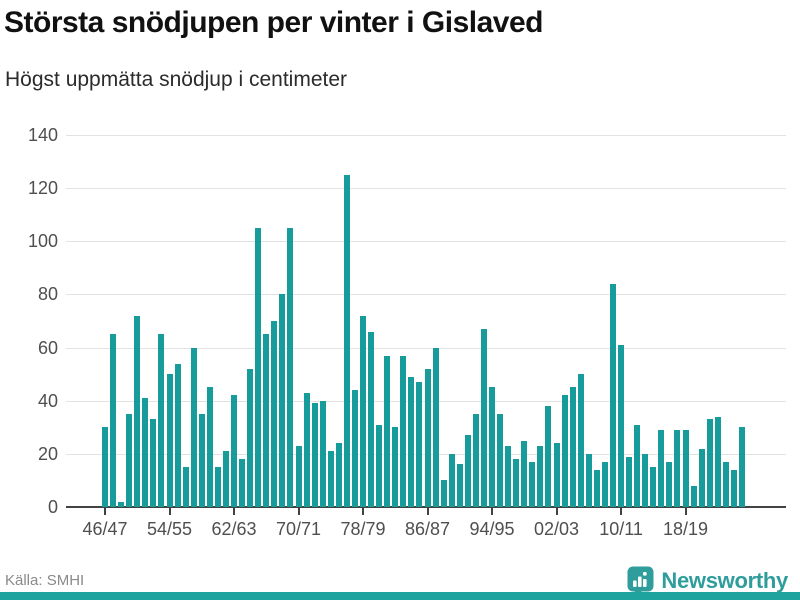 The image size is (800, 600). Describe the element at coordinates (686, 529) in the screenshot. I see `x-tick-label: 18/19` at that location.